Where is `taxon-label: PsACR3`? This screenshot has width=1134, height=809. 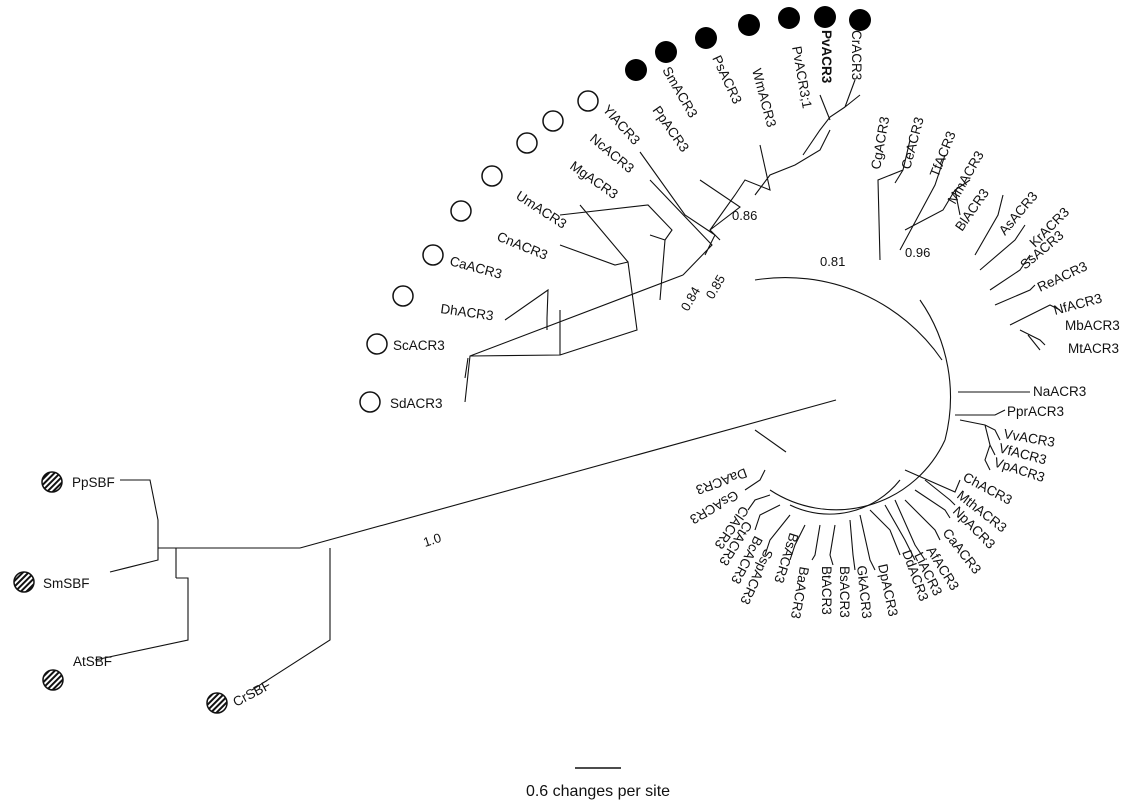
taxon-label: PsACR3 is located at coordinates (726, 79).